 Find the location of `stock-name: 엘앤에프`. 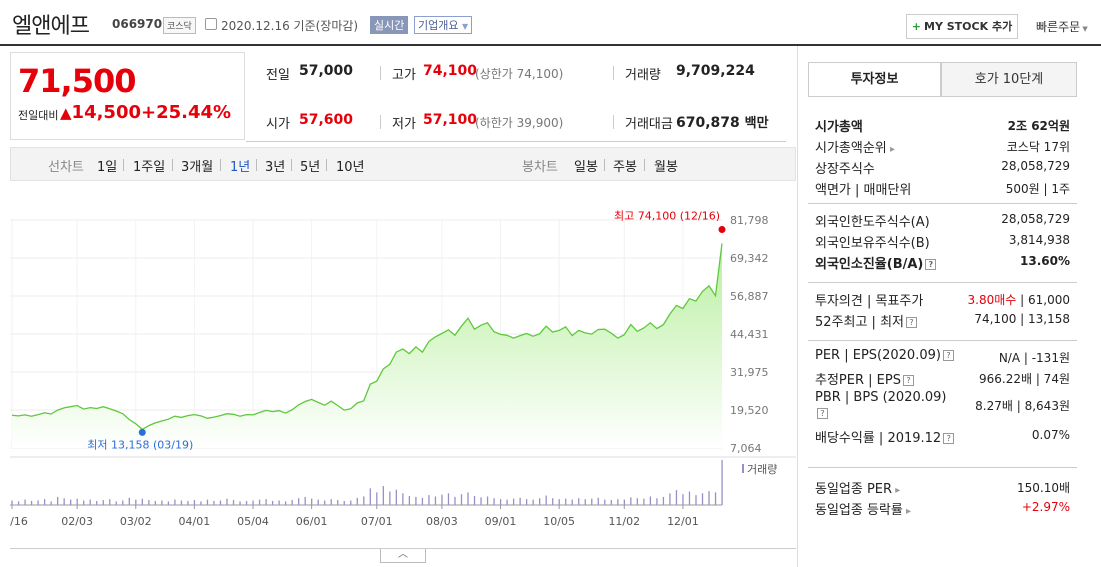

stock-name: 엘앤에프 is located at coordinates (51, 26).